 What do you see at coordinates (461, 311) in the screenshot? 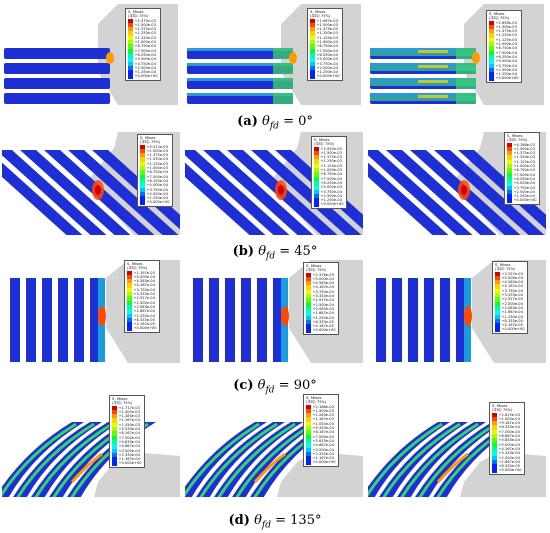
I see `fe-contour-plot` at bounding box center [461, 311].